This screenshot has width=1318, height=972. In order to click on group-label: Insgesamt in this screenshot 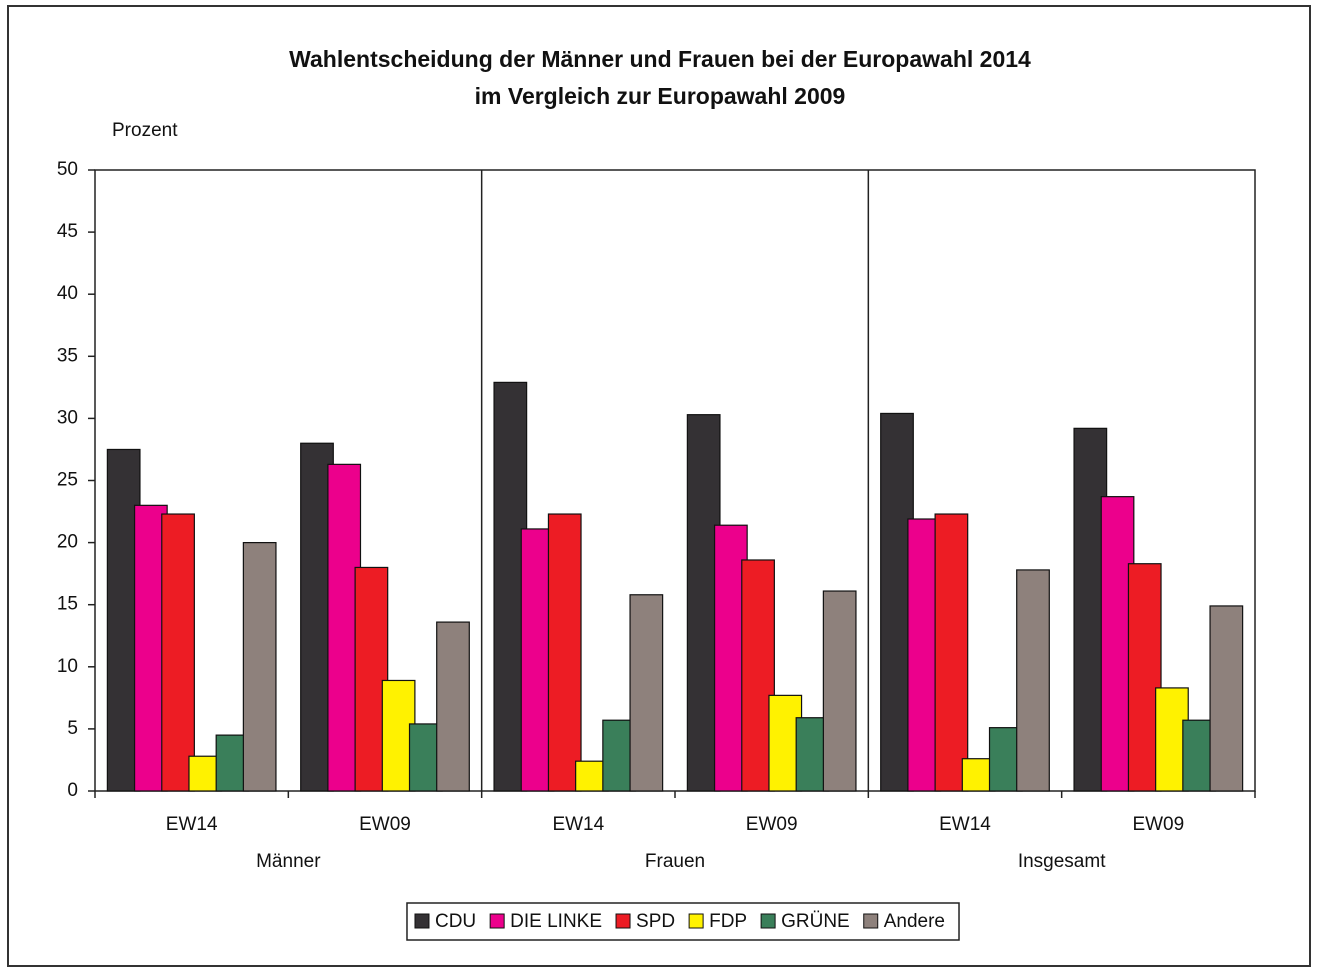, I will do `click(1062, 861)`.